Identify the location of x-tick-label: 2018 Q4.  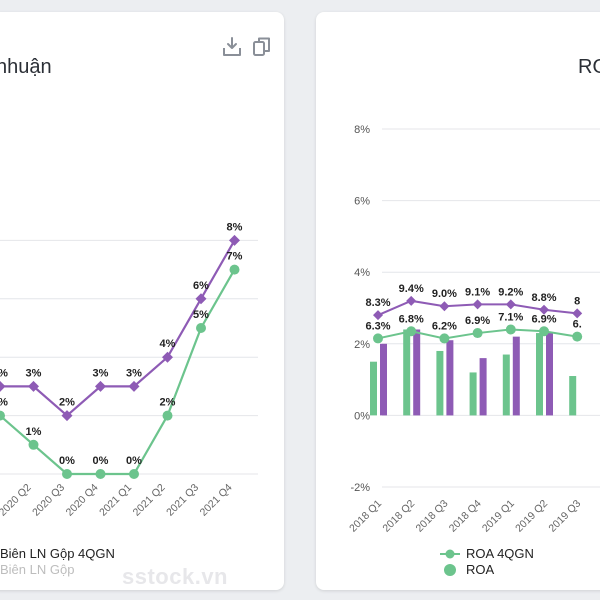
(465, 516).